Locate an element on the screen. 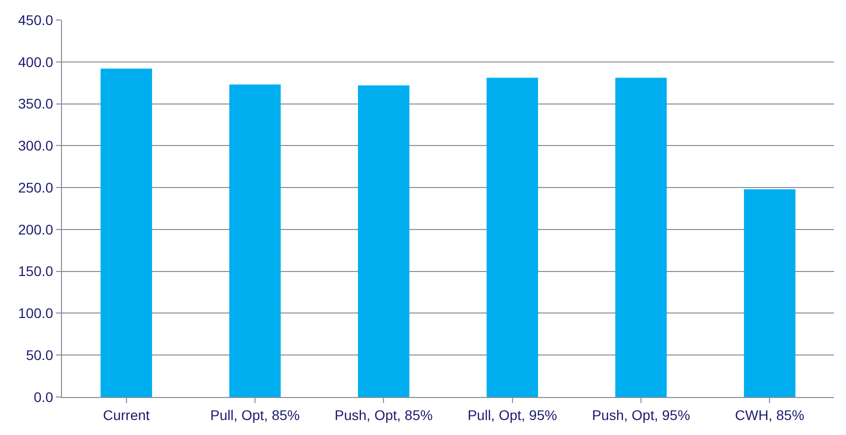 The image size is (846, 435). y-tick-label: 450.0 is located at coordinates (36, 20).